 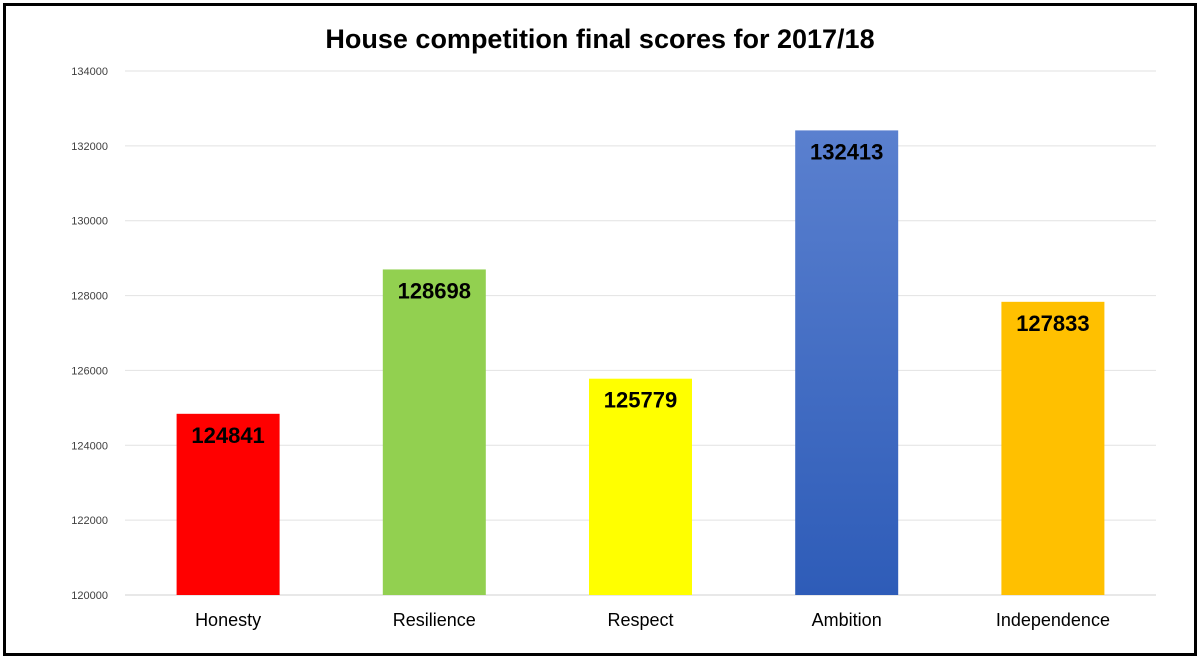 What do you see at coordinates (847, 620) in the screenshot?
I see `category-label: Ambition` at bounding box center [847, 620].